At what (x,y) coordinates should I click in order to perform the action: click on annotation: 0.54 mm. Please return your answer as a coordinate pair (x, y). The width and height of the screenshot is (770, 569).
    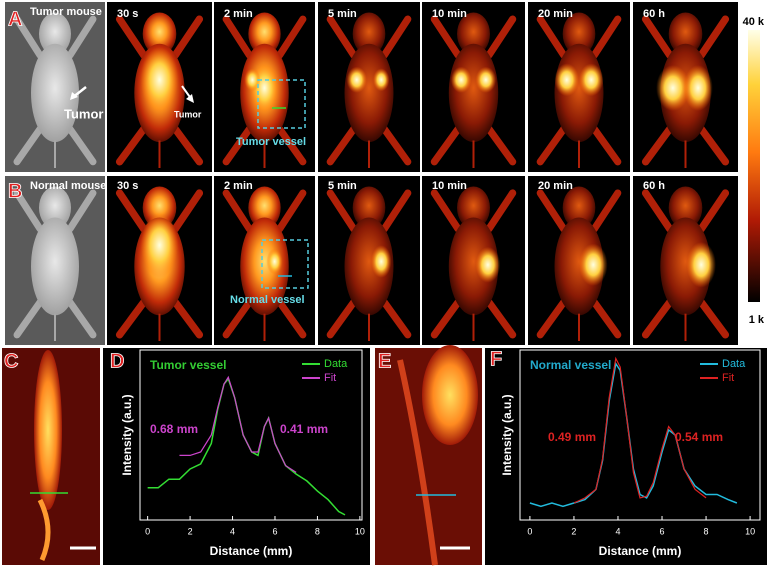
    Looking at the image, I should click on (699, 437).